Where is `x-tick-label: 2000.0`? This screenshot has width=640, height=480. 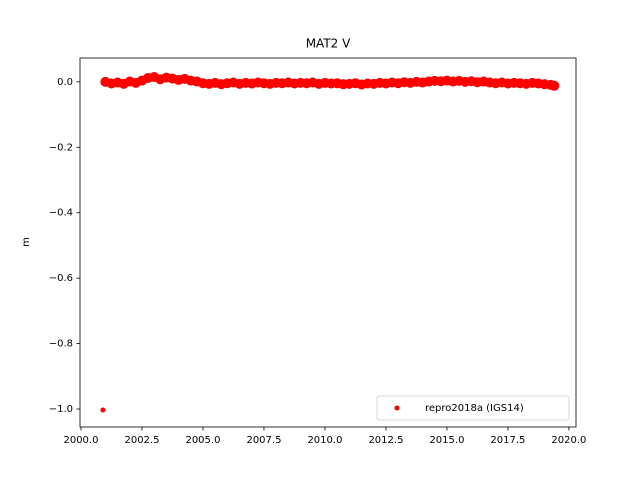
x-tick-label: 2000.0 is located at coordinates (80, 440).